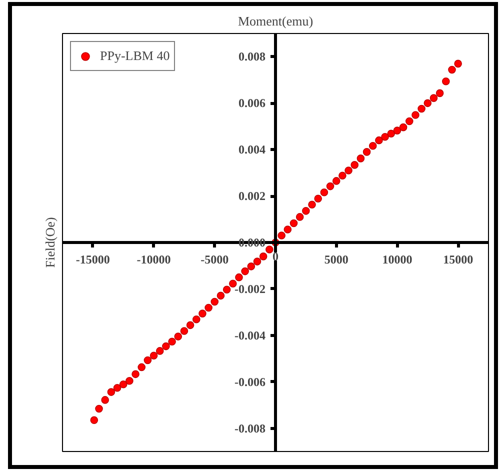 This screenshot has height=473, width=502. What do you see at coordinates (250, 428) in the screenshot?
I see `y-tick-label: -0.008` at bounding box center [250, 428].